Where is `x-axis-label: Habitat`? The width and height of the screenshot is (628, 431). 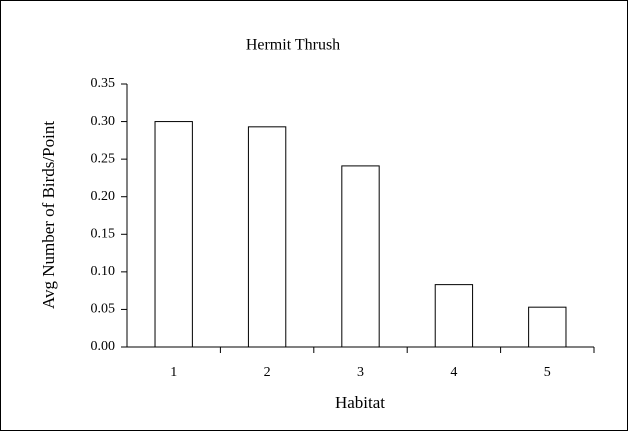 x-axis-label: Habitat is located at coordinates (360, 402).